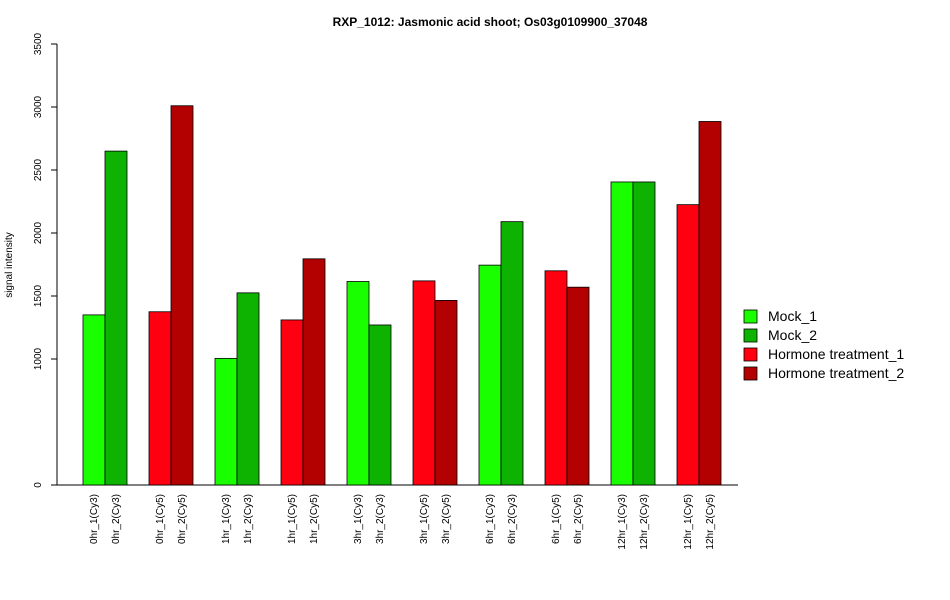  What do you see at coordinates (45, 260) in the screenshot?
I see `y-axis: 0 1000 1500 2000 2500 3000 3500` at bounding box center [45, 260].